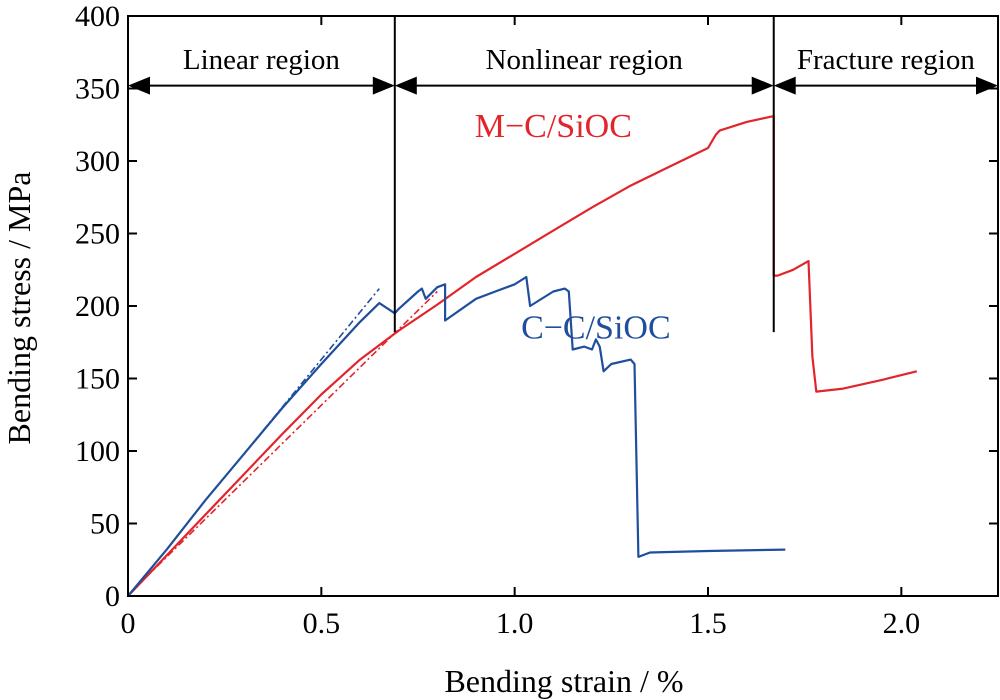 This screenshot has width=1000, height=700. I want to click on series-m-c-sioc-linear-fit-line, so click(286, 439).